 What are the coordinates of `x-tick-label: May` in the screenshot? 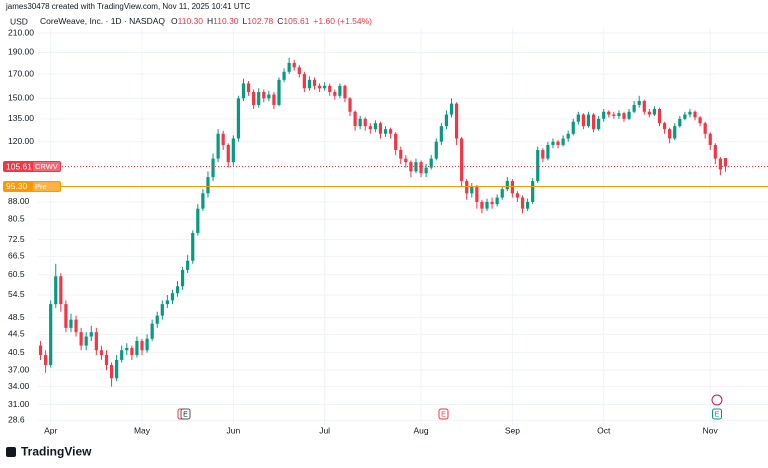 It's located at (142, 430).